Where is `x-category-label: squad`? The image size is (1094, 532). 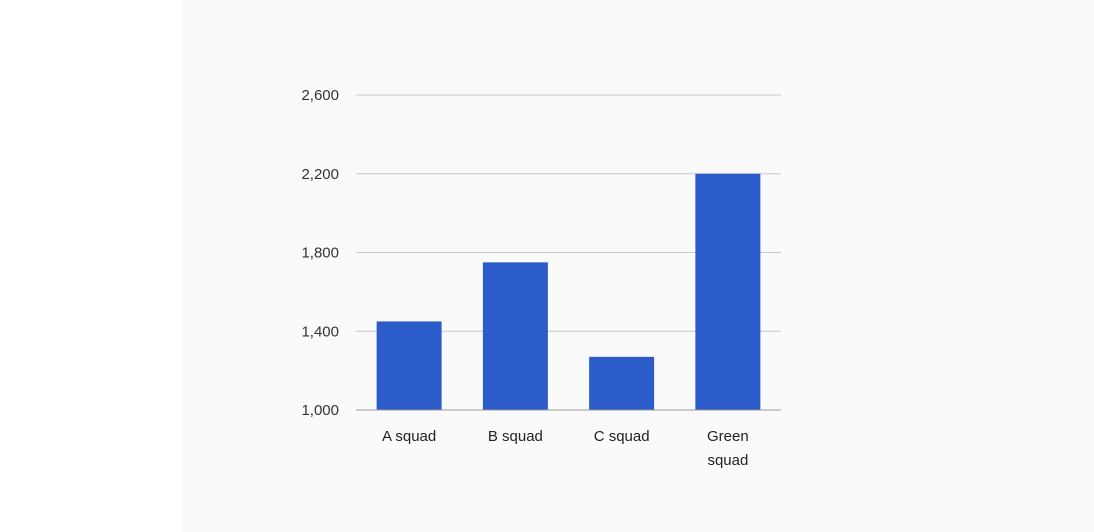 x-category-label: squad is located at coordinates (727, 460).